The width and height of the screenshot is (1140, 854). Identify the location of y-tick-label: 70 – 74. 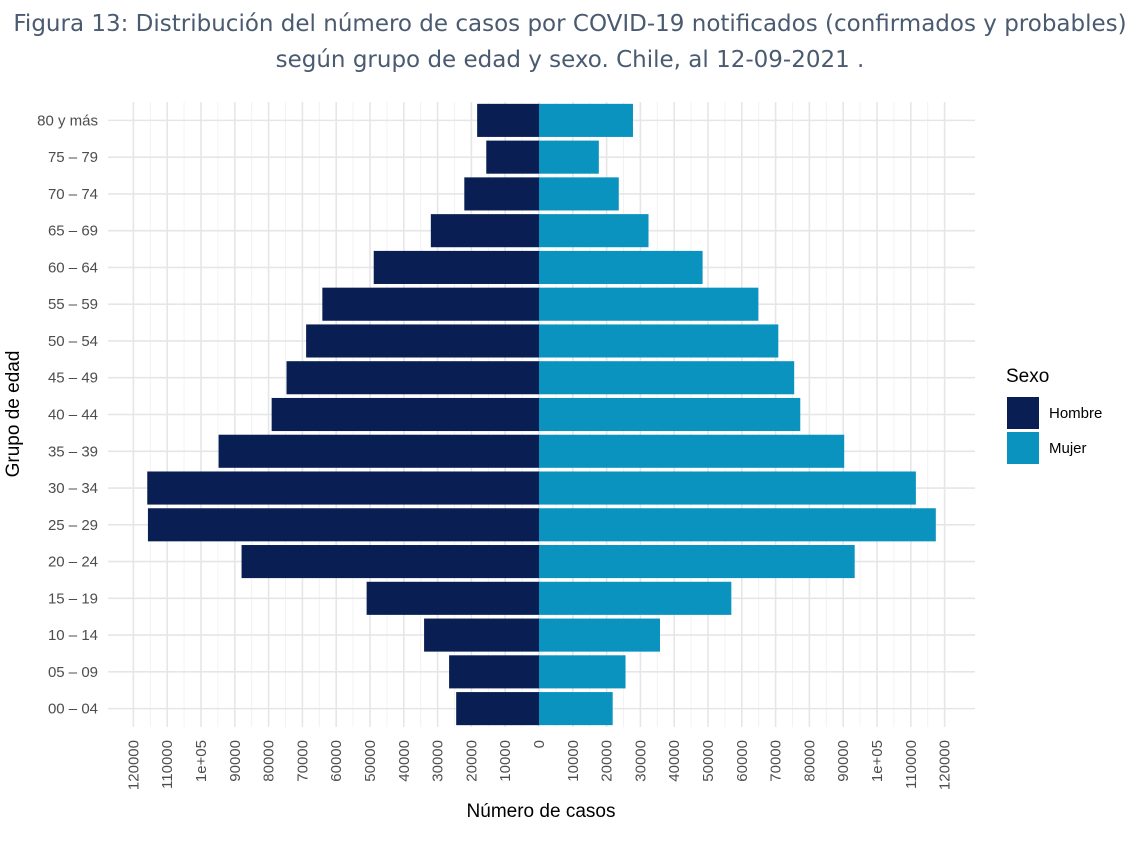
(73, 194).